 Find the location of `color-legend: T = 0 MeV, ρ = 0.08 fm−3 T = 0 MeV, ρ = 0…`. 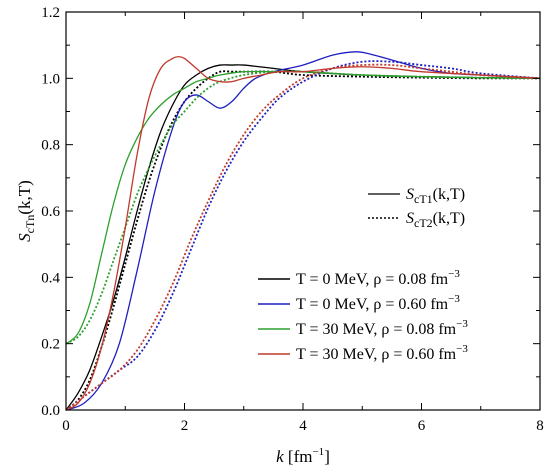

color-legend: T = 0 MeV, ρ = 0.08 fm−3 T = 0 MeV, ρ = 0… is located at coordinates (363, 315).